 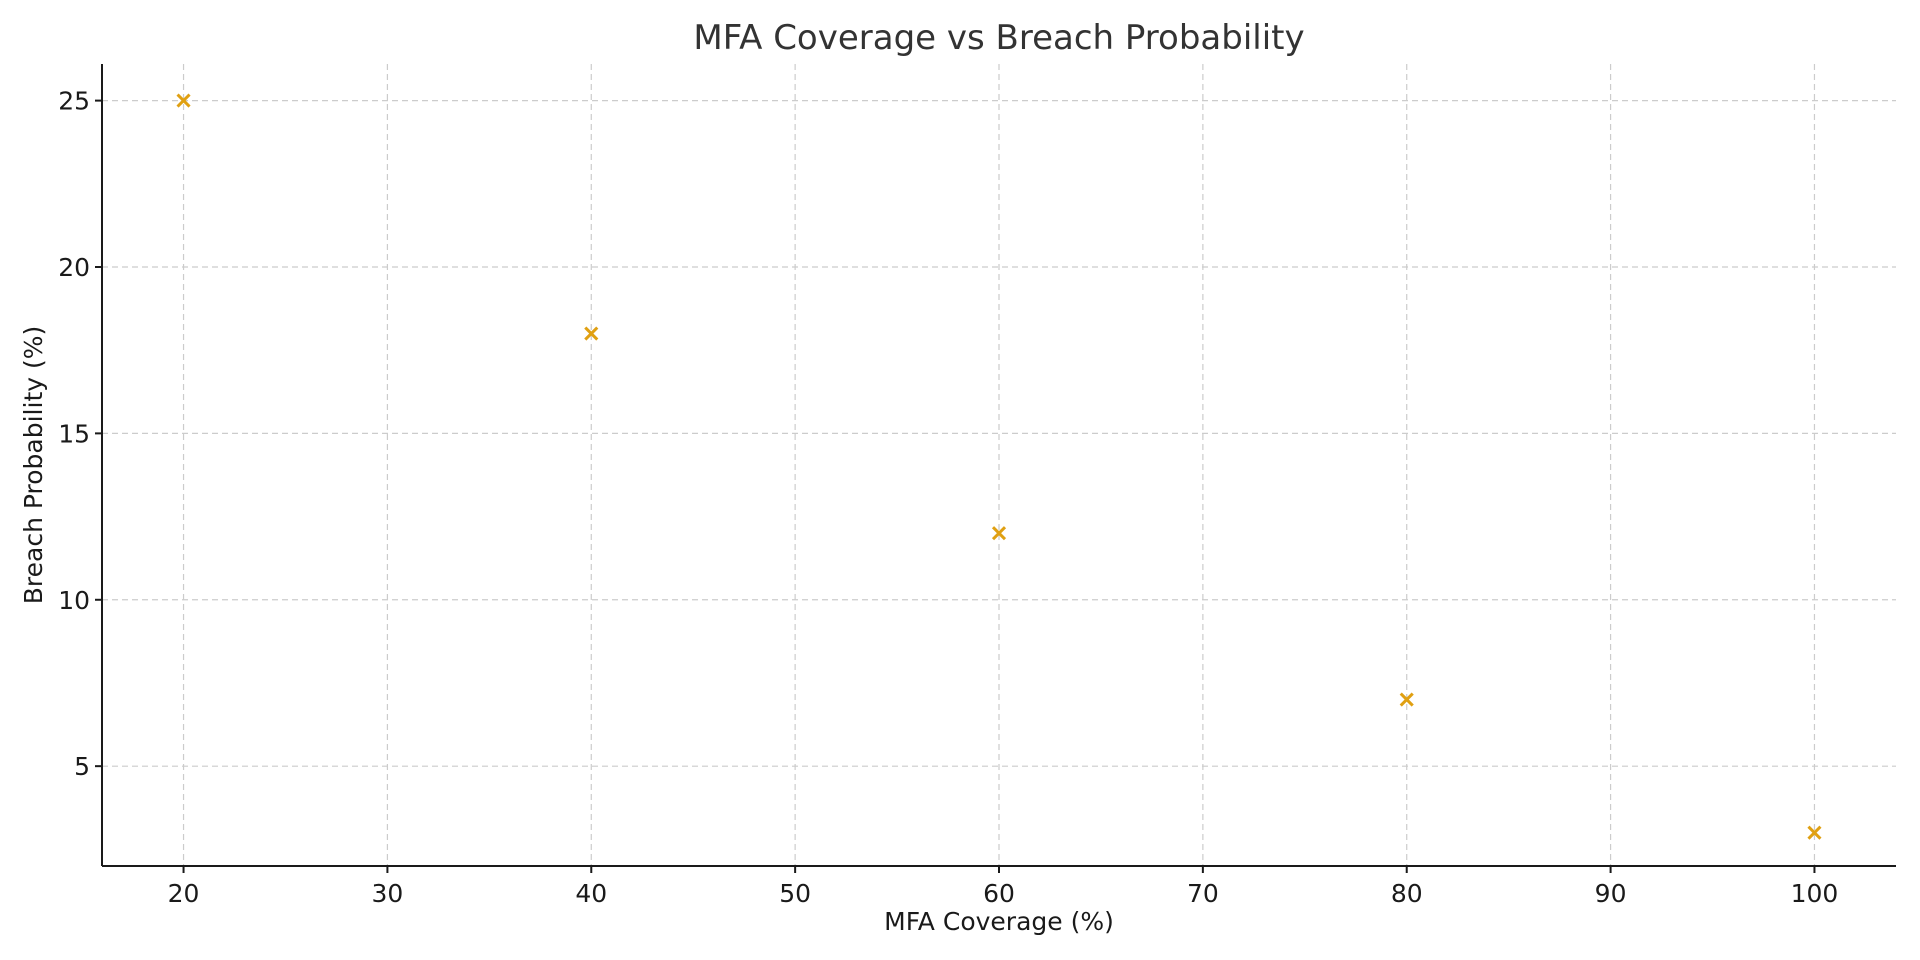 What do you see at coordinates (74, 433) in the screenshot?
I see `y-tick-label: 15` at bounding box center [74, 433].